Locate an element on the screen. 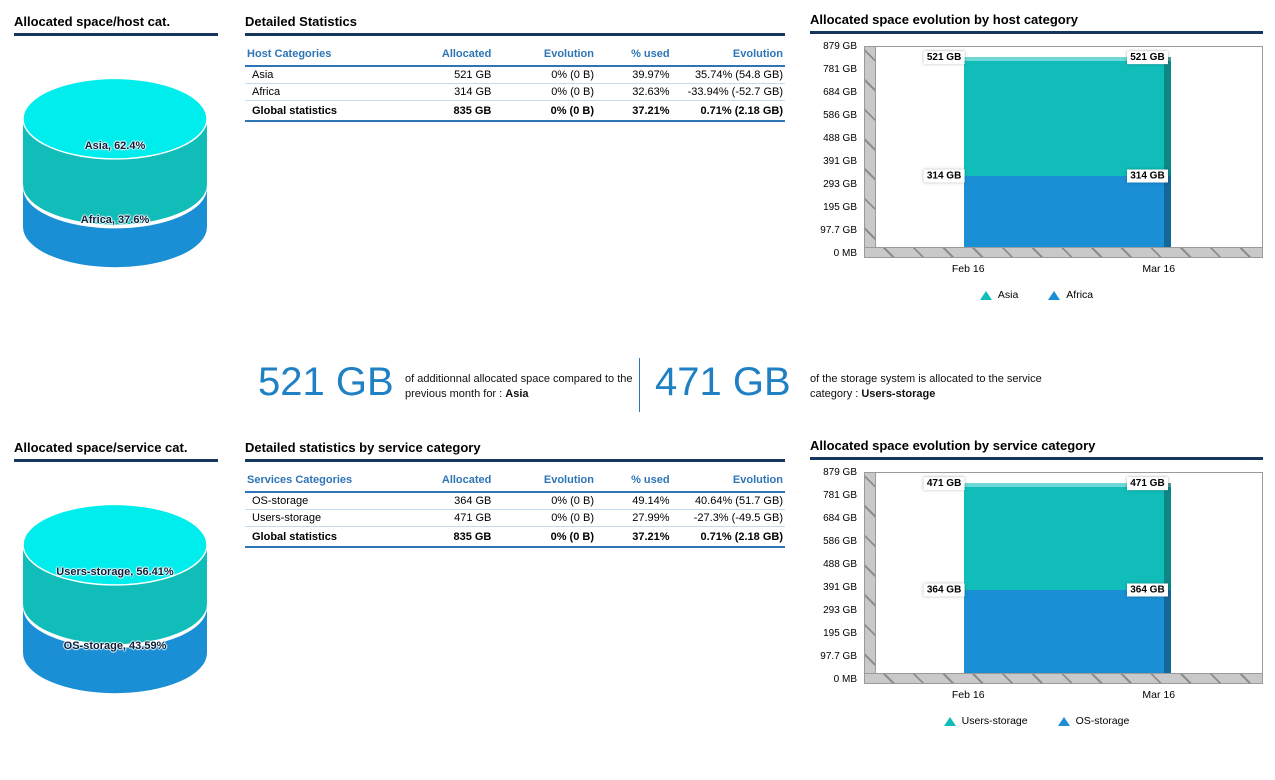 The width and height of the screenshot is (1275, 780). bar-segment-bottom is located at coordinates (1067, 631).